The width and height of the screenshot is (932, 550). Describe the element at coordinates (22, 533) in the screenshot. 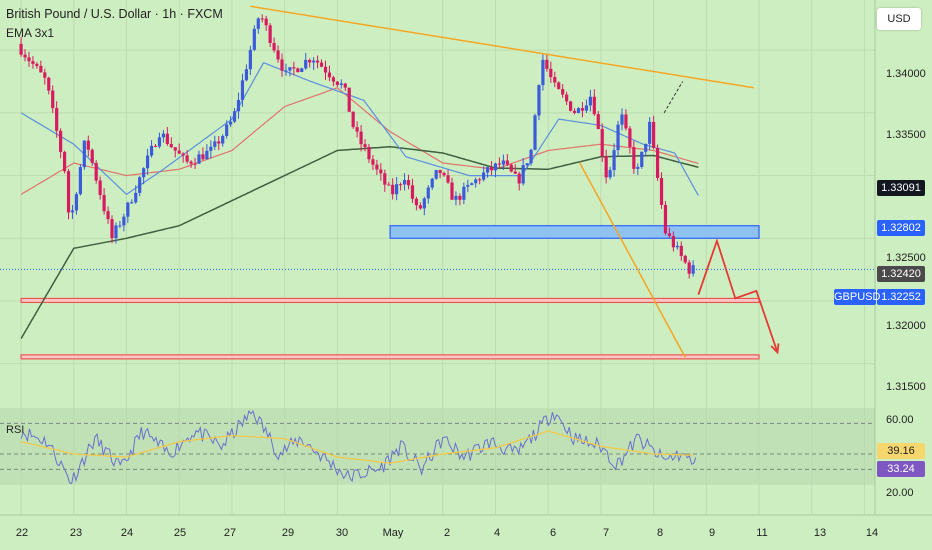

I see `x-tick: 22` at that location.